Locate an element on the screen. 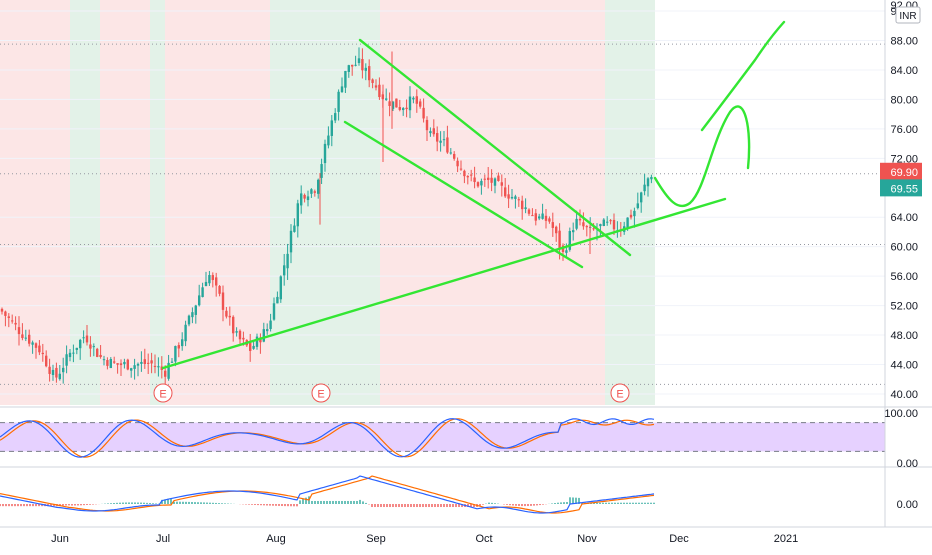 The image size is (932, 555). macd-tick-label: 0.00 is located at coordinates (907, 505).